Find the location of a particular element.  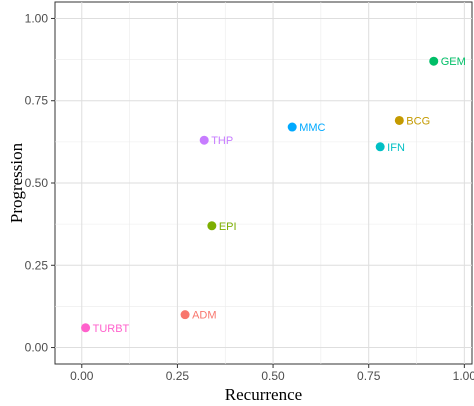

data-point-gem is located at coordinates (434, 61).